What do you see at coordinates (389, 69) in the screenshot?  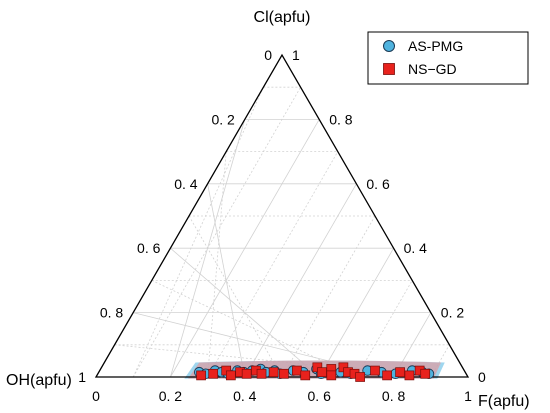 I see `legend-marker-square` at bounding box center [389, 69].